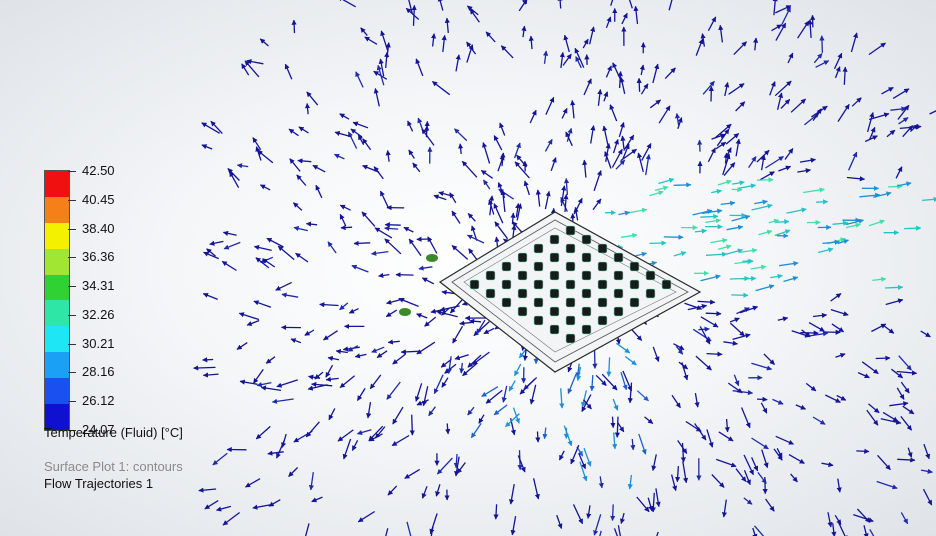 The height and width of the screenshot is (536, 936). Describe the element at coordinates (98, 228) in the screenshot. I see `legend-tick-label: 38.40` at that location.